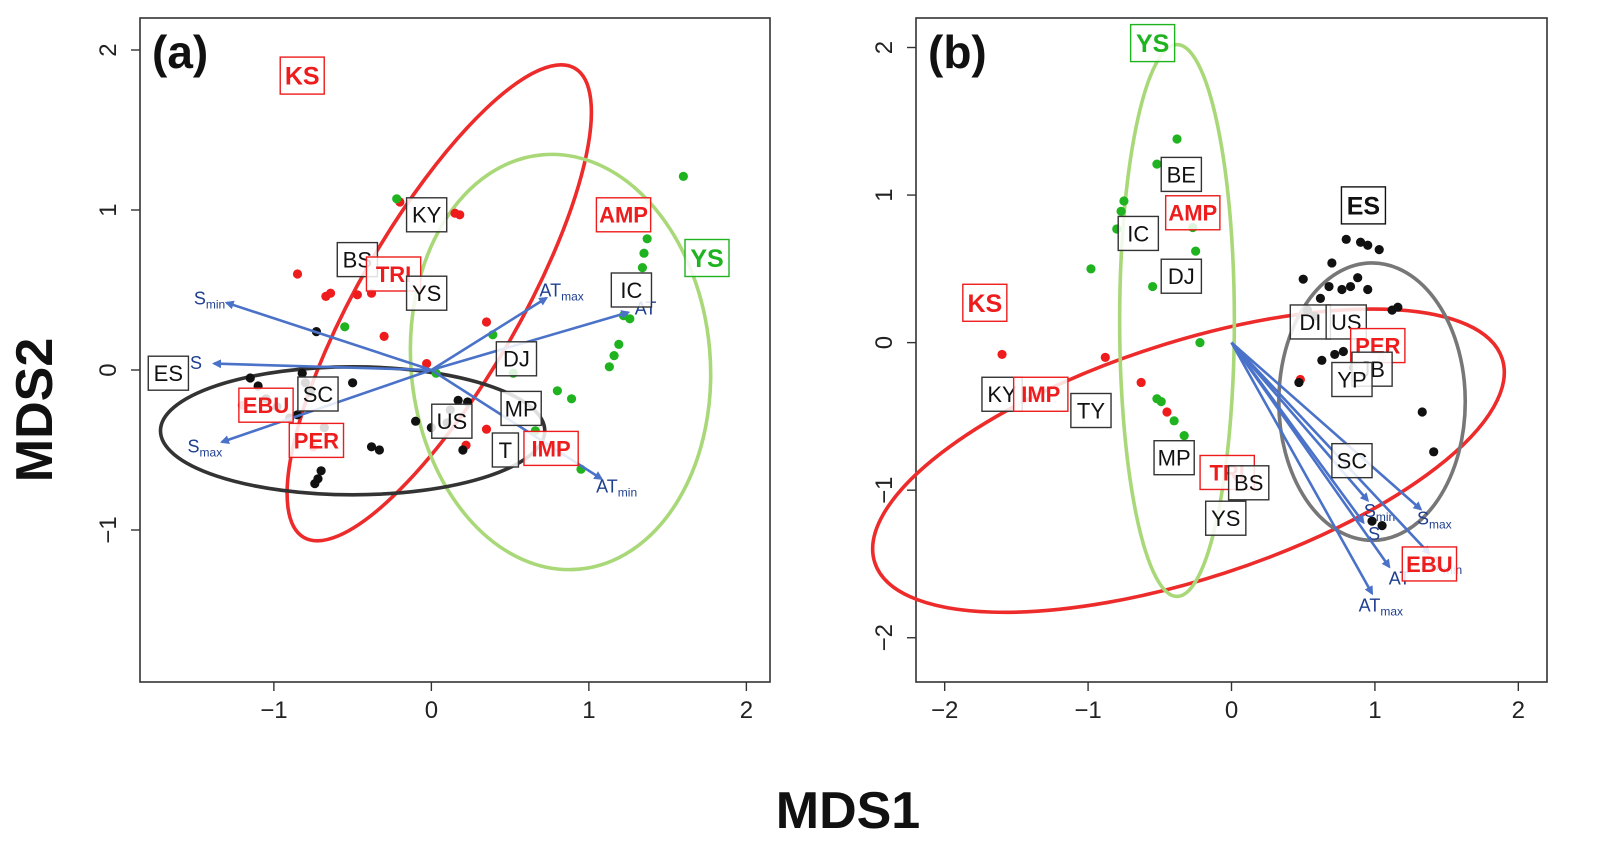  What do you see at coordinates (616, 487) in the screenshot?
I see `env-vector-label: ATmin` at bounding box center [616, 487].